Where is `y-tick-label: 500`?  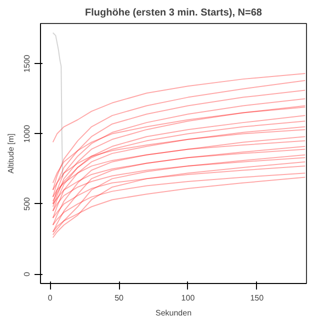
y-tick-label: 500 is located at coordinates (27, 203).